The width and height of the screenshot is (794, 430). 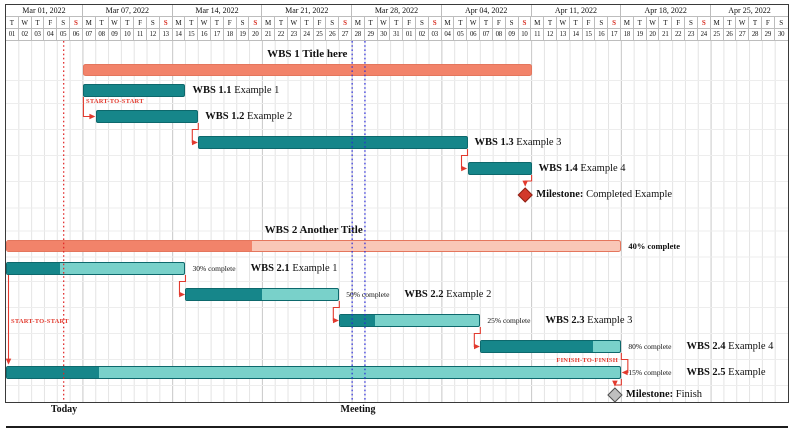 What do you see at coordinates (217, 35) in the screenshot?
I see `day-number-cell: 17` at bounding box center [217, 35].